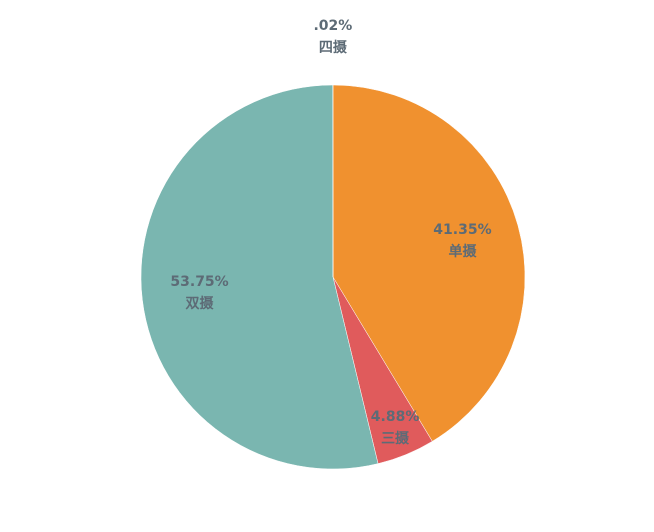 The image size is (654, 532). What do you see at coordinates (462, 251) in the screenshot?
I see `category-label: 单摄` at bounding box center [462, 251].